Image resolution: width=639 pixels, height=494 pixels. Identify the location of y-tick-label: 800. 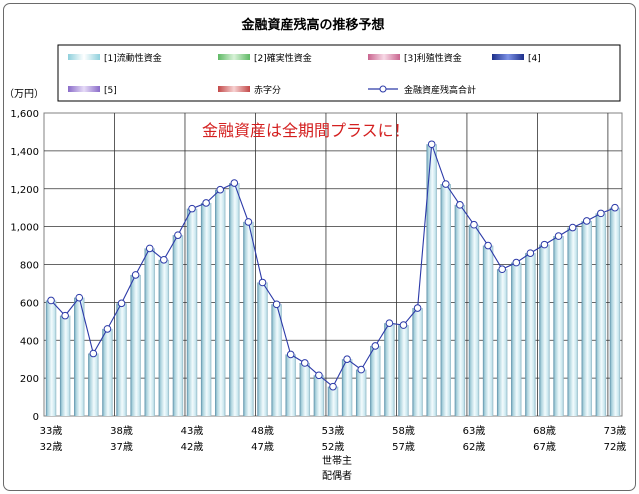
(29, 266).